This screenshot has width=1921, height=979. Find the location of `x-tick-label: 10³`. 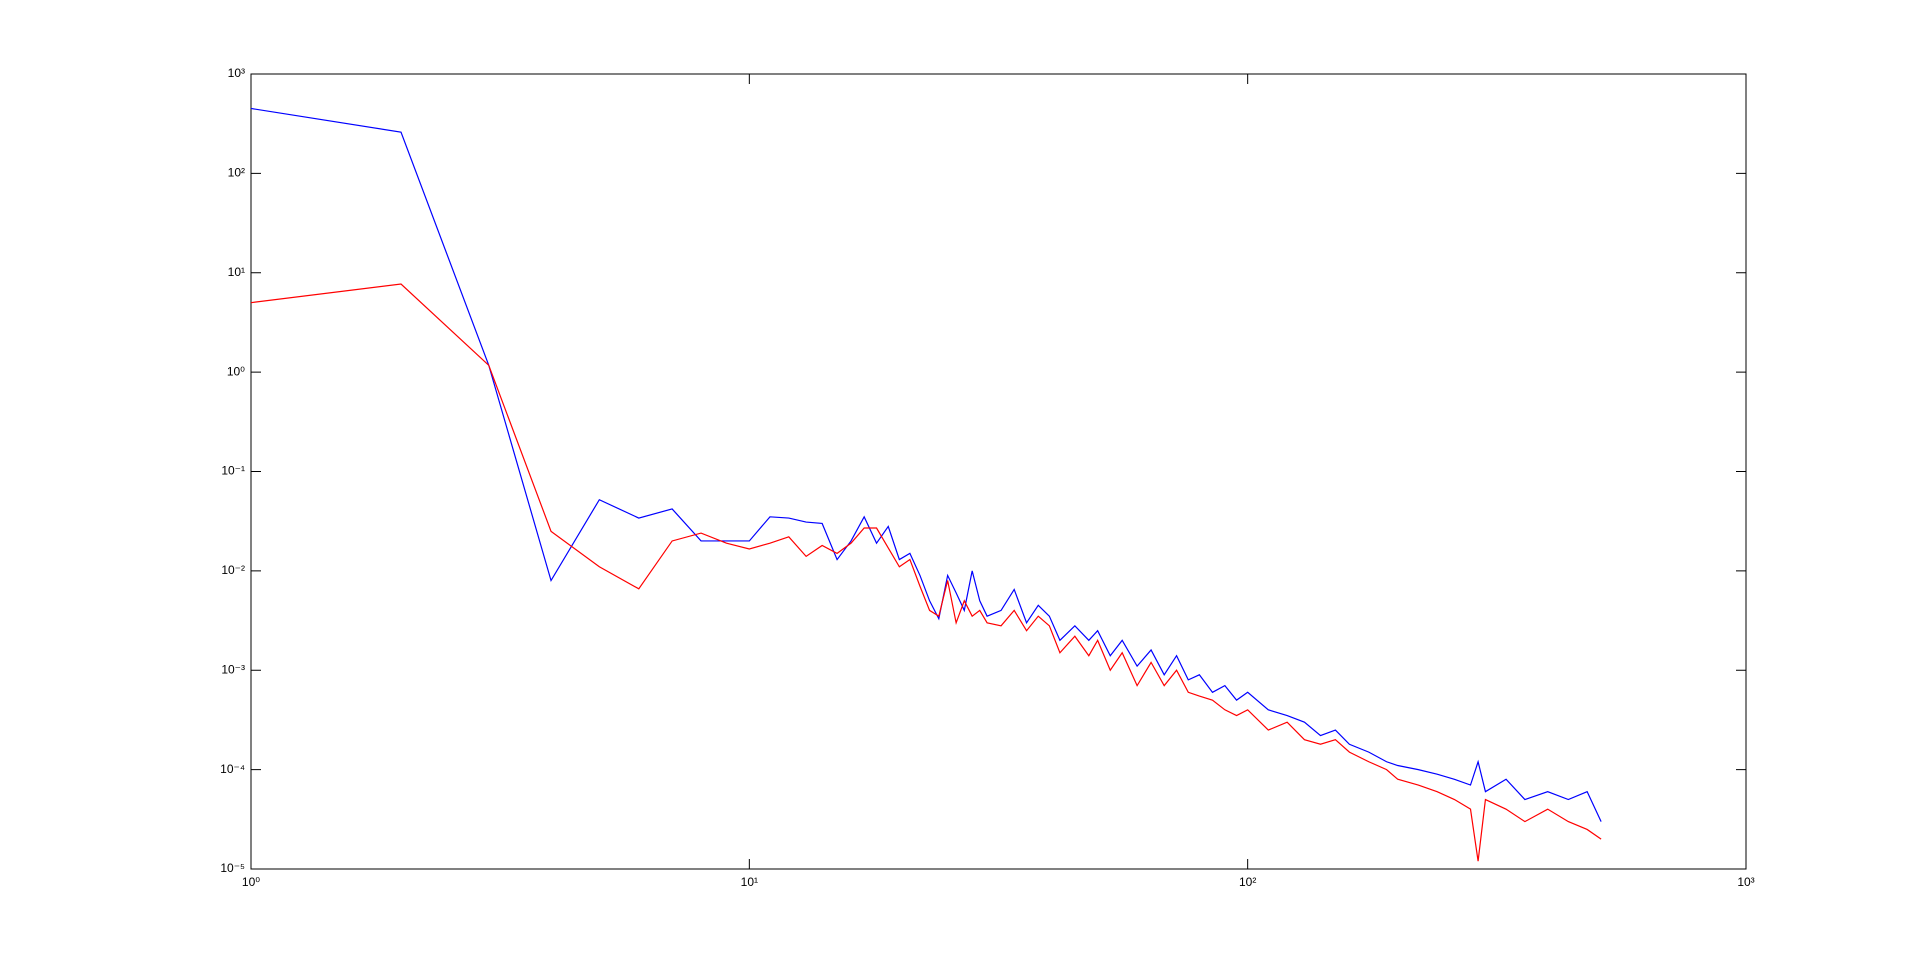

x-tick-label: 10³ is located at coordinates (1745, 882).